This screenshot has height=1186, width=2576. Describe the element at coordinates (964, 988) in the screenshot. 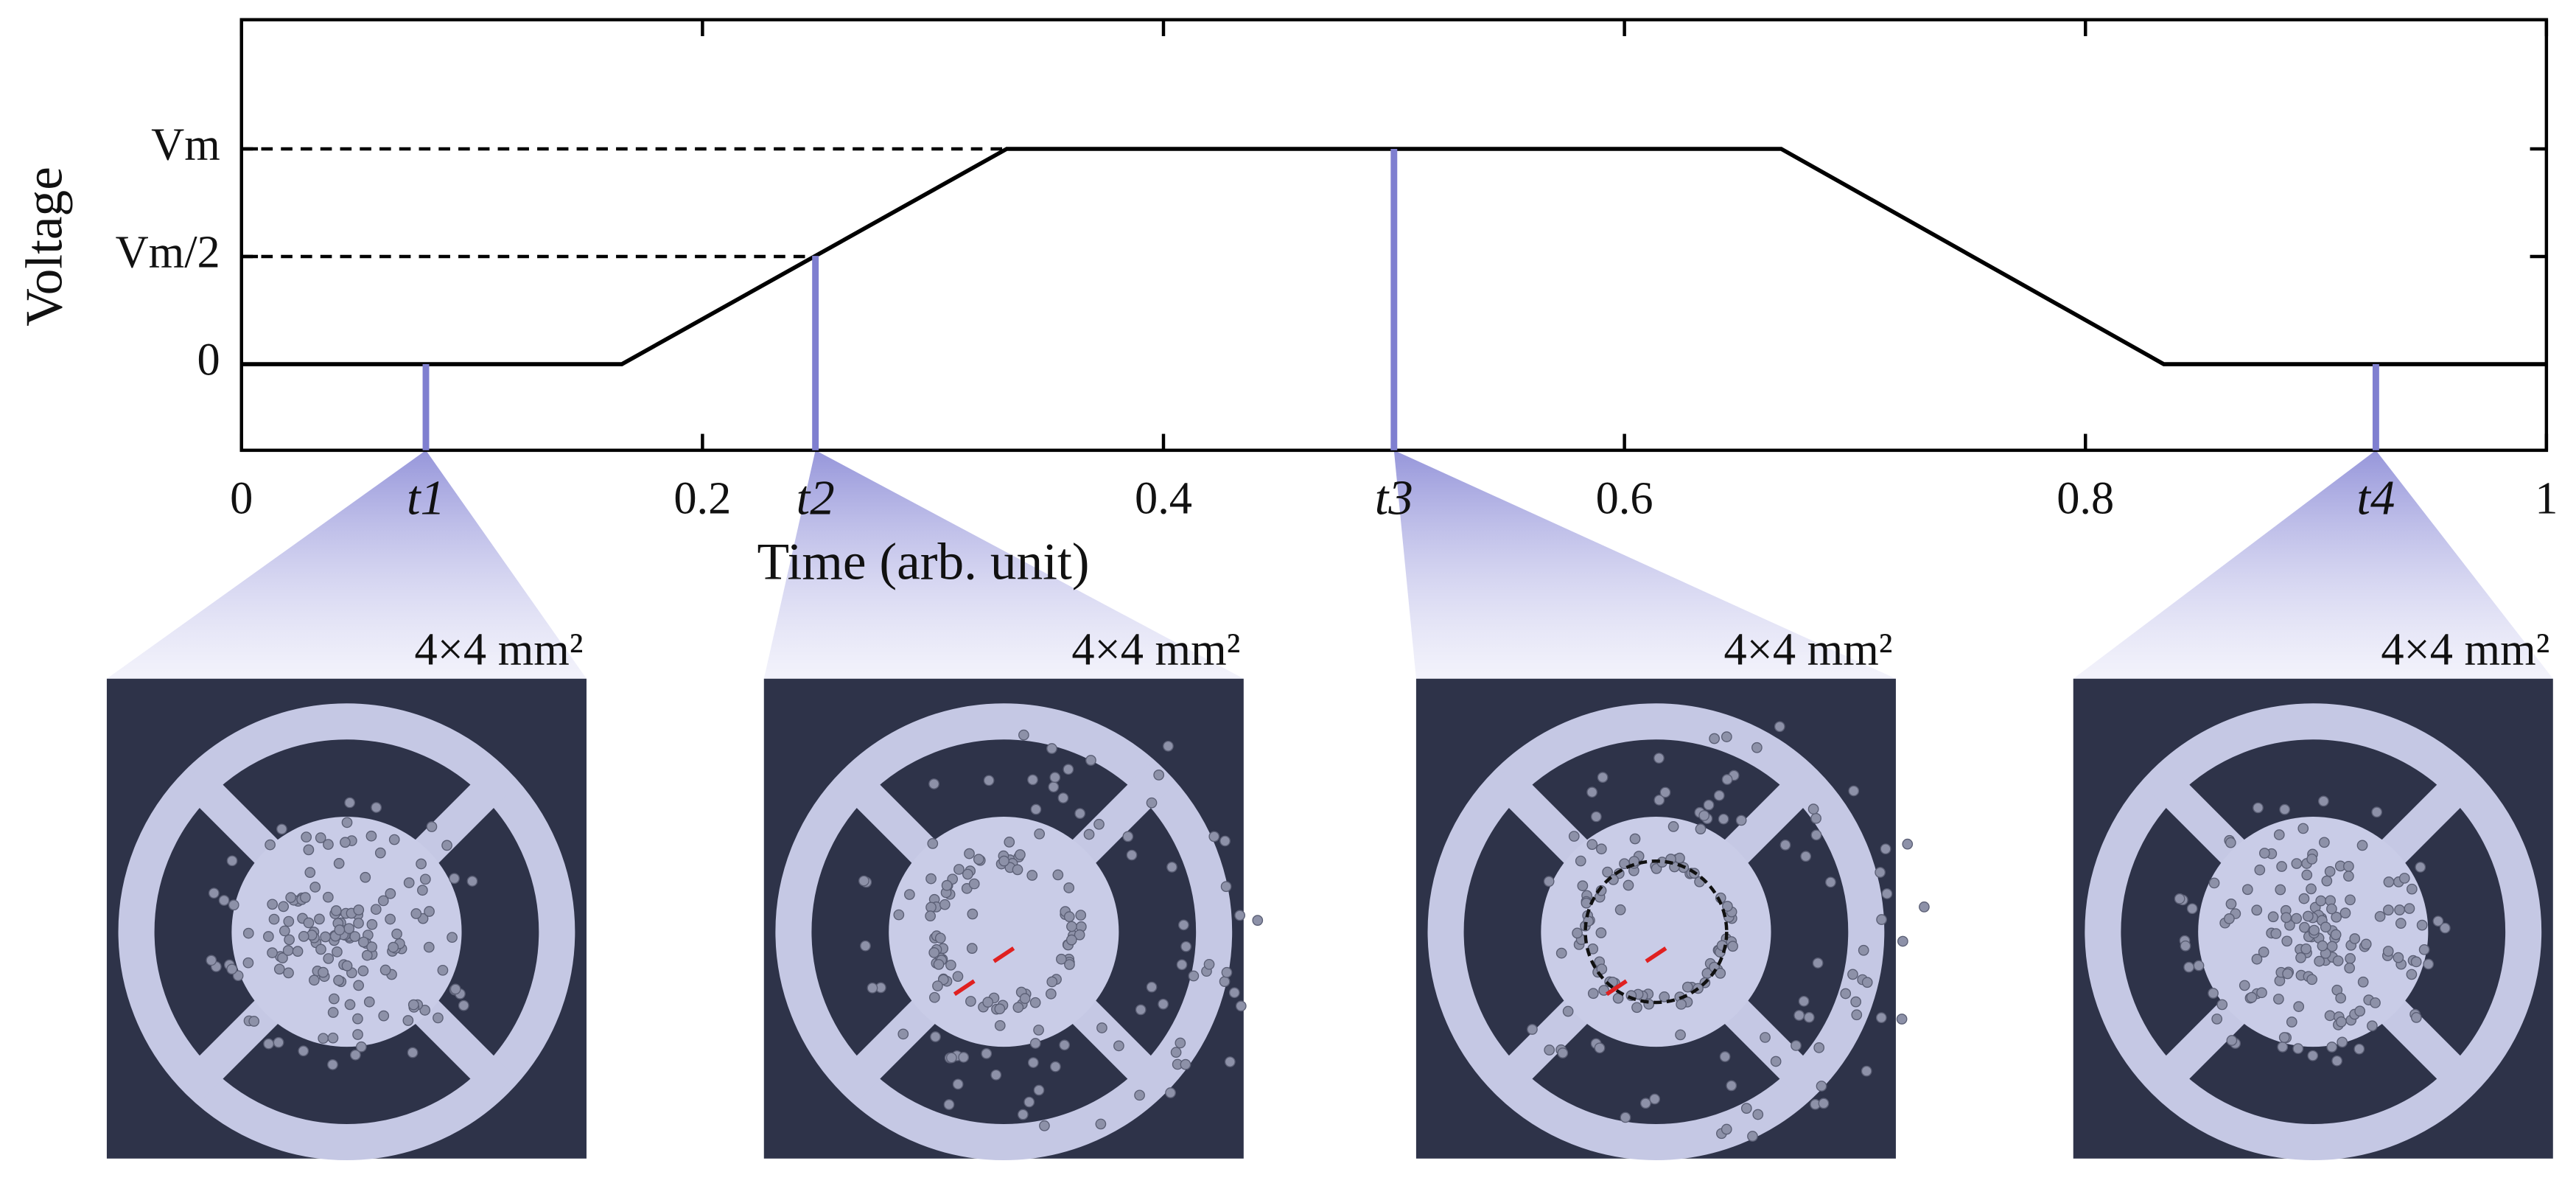

I see `arrow` at that location.